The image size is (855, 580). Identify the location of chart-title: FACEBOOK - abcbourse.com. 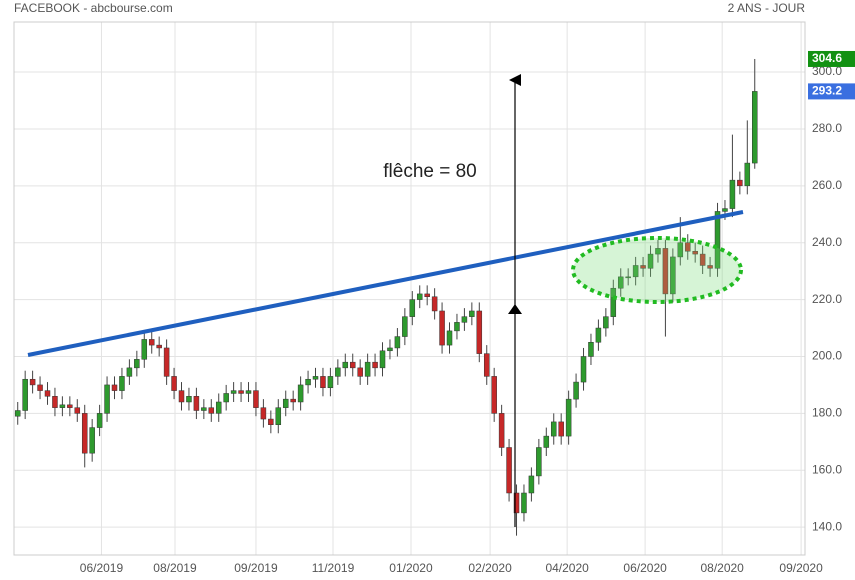
(93, 8).